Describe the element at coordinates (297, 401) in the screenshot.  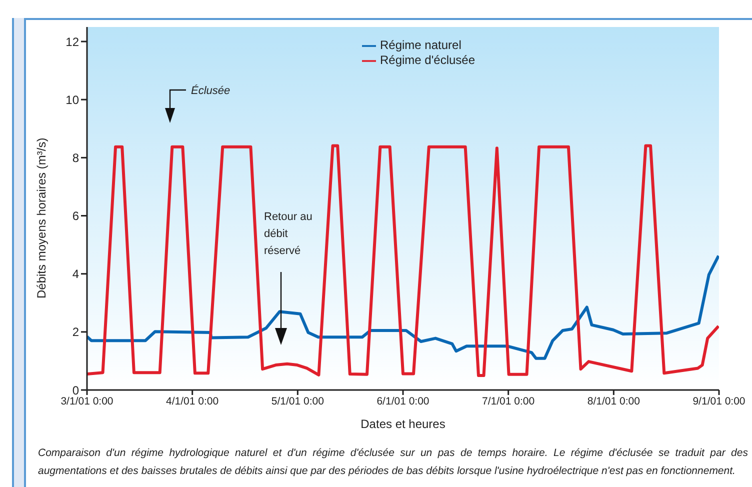
I see `x-tick-label: 5/1/01 0:00` at that location.